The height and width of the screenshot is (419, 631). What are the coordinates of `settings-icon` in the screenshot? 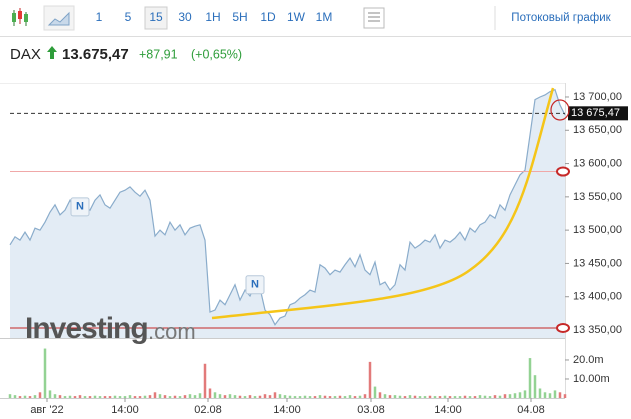 It's located at (374, 18).